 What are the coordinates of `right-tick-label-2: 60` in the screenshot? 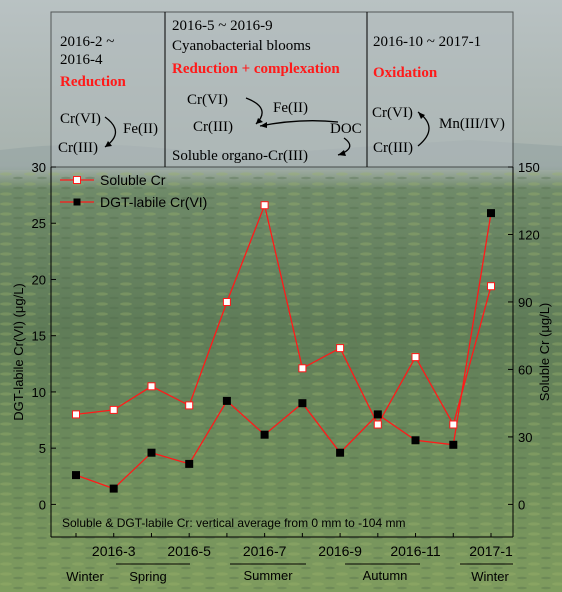 It's located at (525, 369).